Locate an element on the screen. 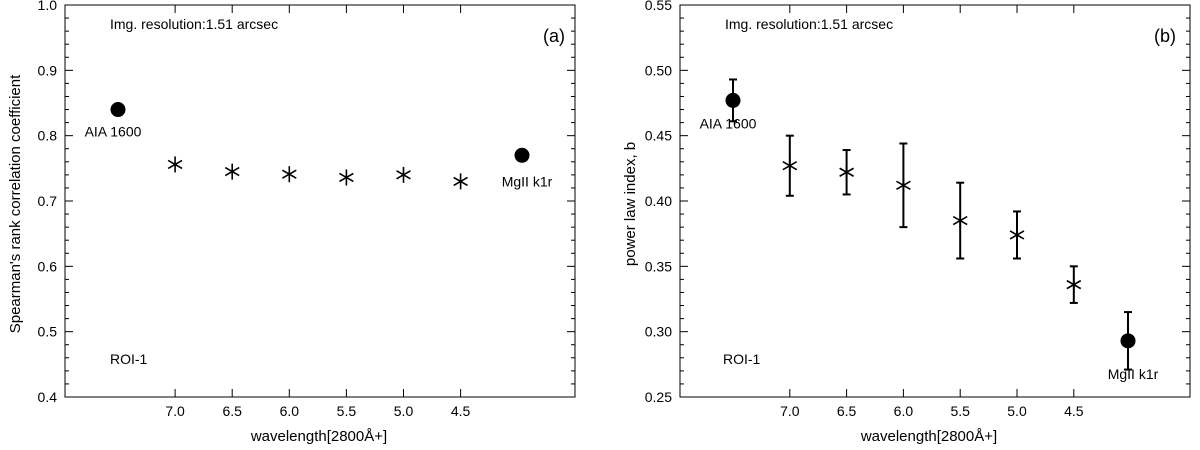 The image size is (1200, 450). panel-a-roi-note: ROI-1 is located at coordinates (129, 359).